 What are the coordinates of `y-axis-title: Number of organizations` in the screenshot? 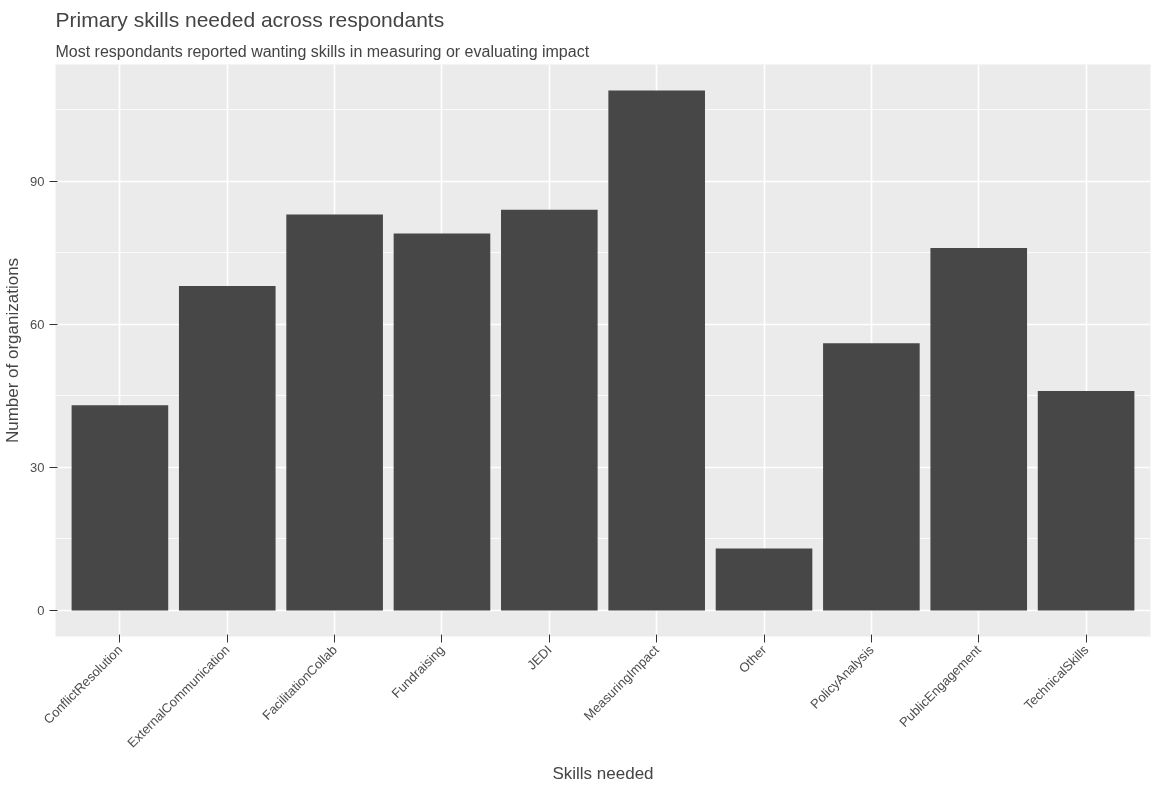 It's located at (13, 350).